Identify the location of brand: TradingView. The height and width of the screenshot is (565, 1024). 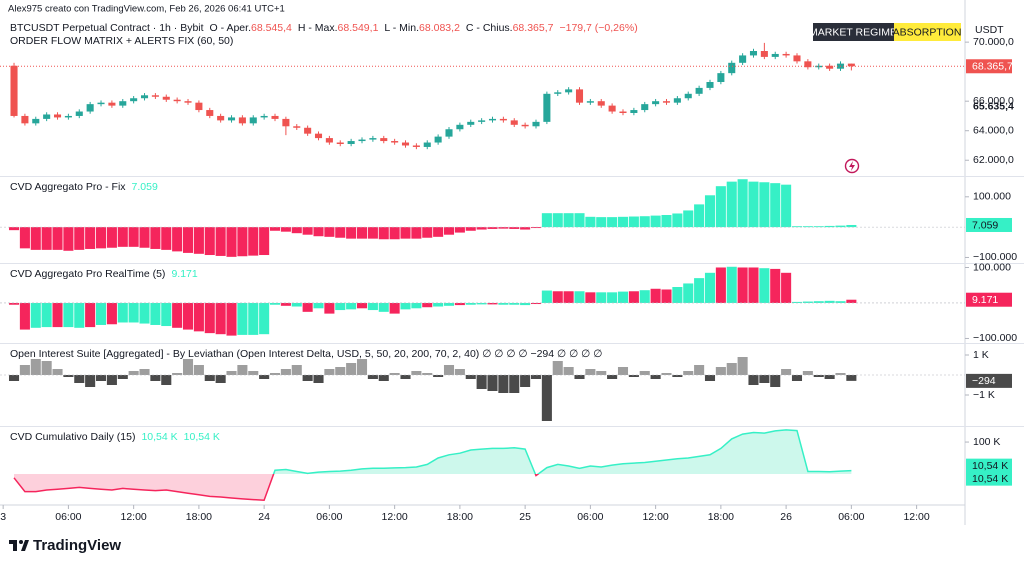
(77, 545).